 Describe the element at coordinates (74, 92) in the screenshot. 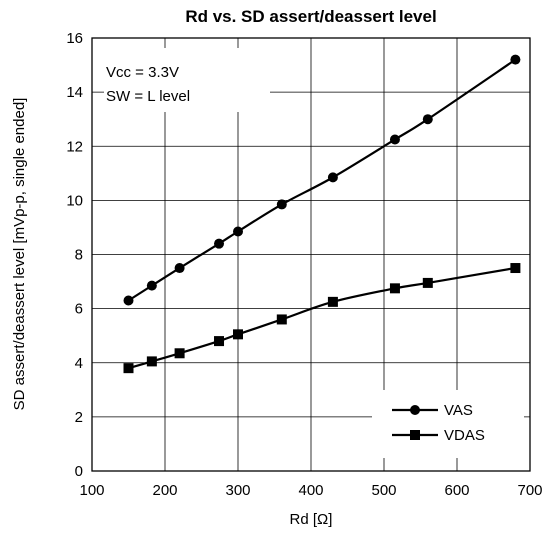

I see `y-tick-label: 14` at that location.